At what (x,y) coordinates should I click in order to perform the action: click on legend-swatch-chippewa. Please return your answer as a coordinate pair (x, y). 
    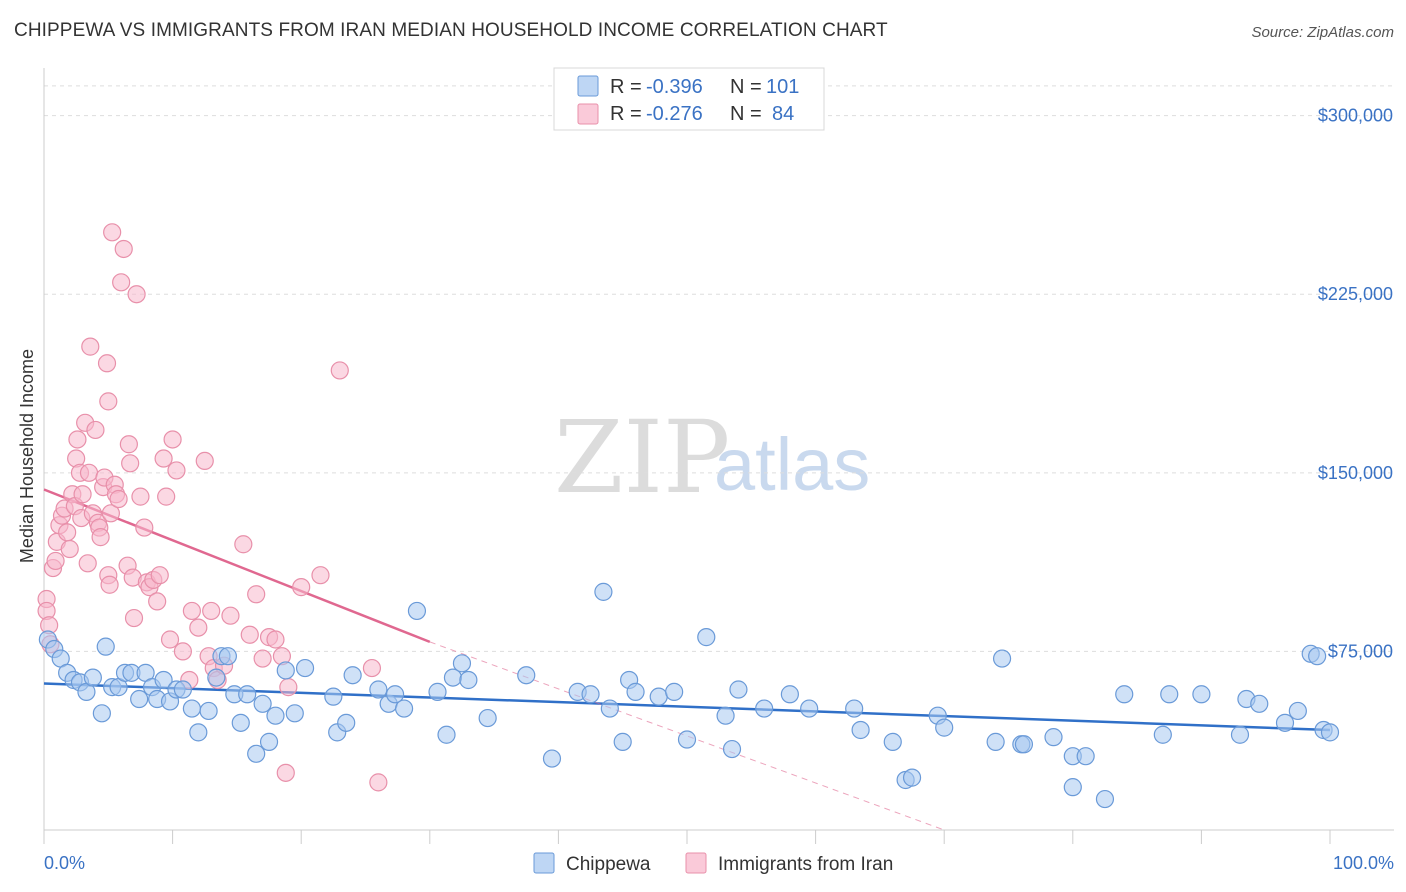
    Looking at the image, I should click on (588, 86).